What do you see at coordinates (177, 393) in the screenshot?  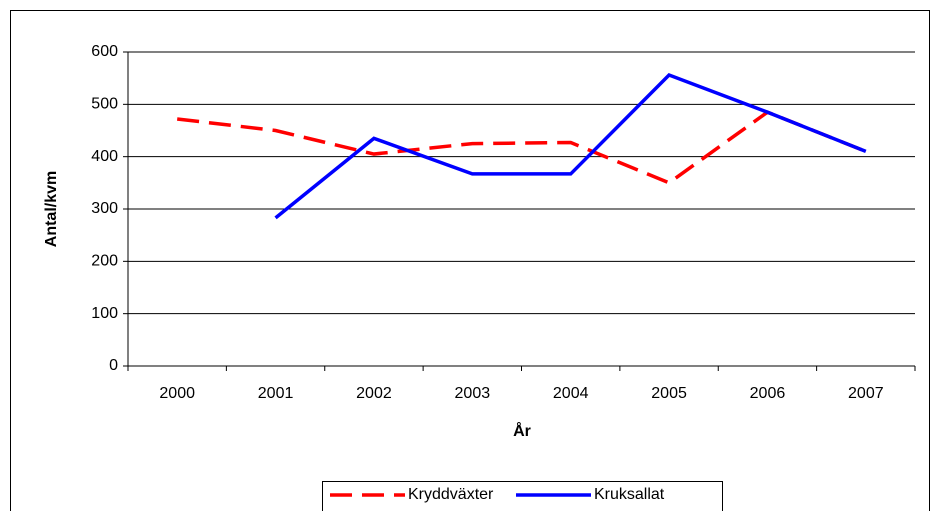 I see `x-tick-label: 2000` at bounding box center [177, 393].